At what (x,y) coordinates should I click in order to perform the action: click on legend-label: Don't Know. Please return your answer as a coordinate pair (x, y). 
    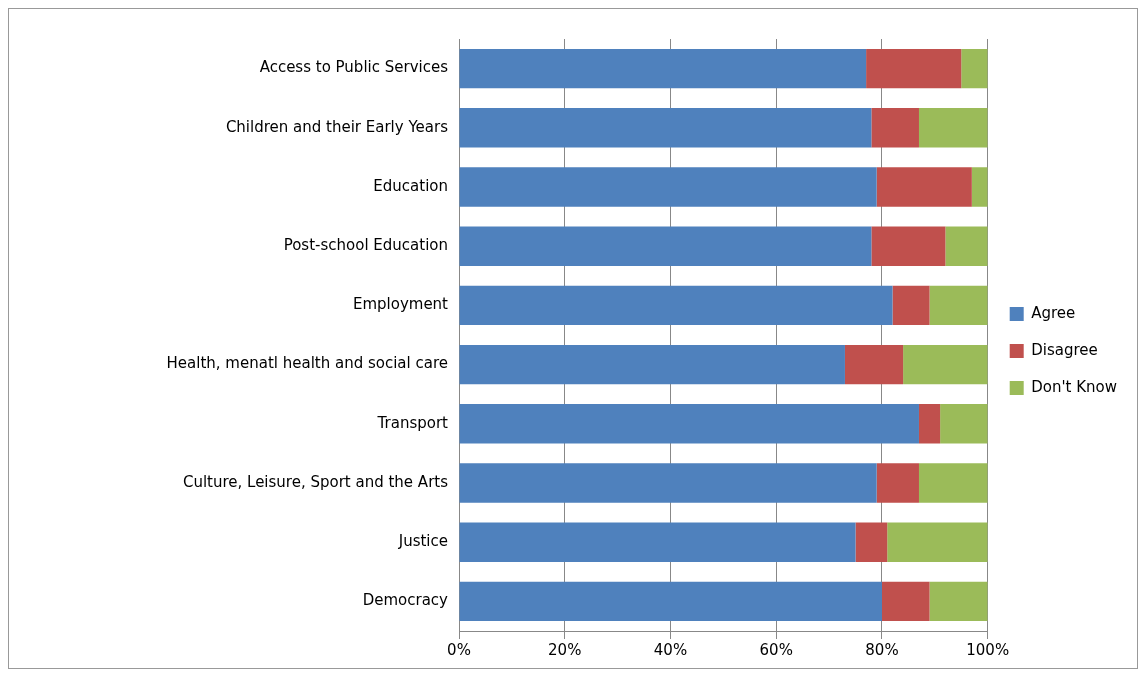
    Looking at the image, I should click on (1074, 386).